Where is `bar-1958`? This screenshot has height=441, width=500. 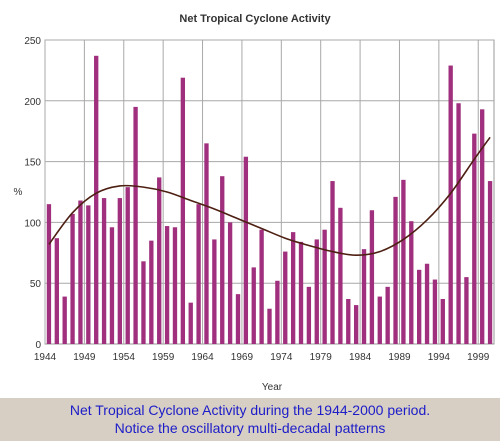
bar-1958 is located at coordinates (159, 260).